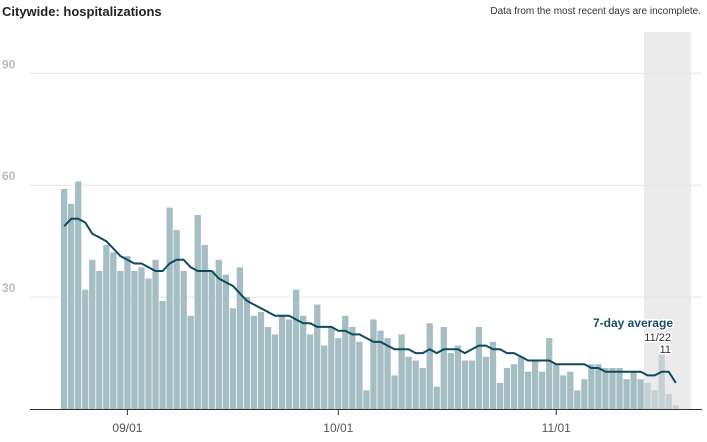 Image resolution: width=707 pixels, height=442 pixels. Describe the element at coordinates (338, 428) in the screenshot. I see `x-tick-label-10/01: 10/01` at that location.